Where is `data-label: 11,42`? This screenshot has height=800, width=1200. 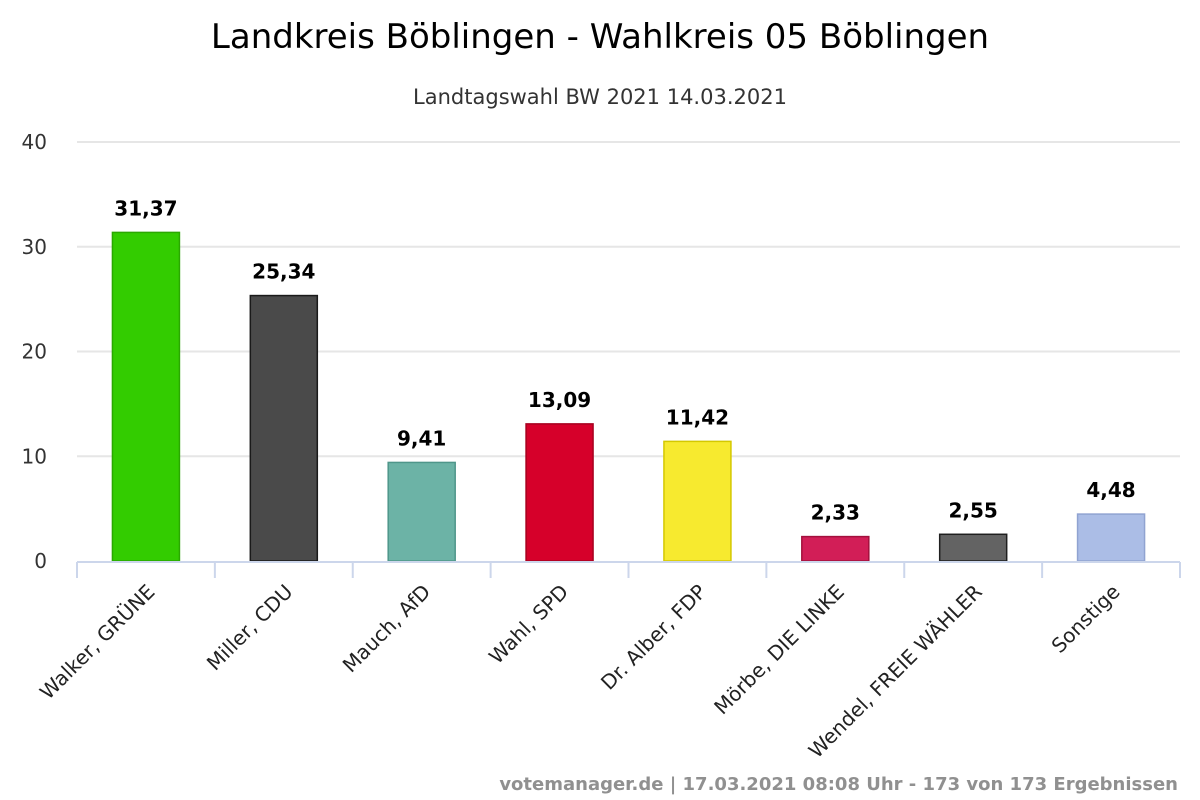 data-label: 11,42 is located at coordinates (697, 417).